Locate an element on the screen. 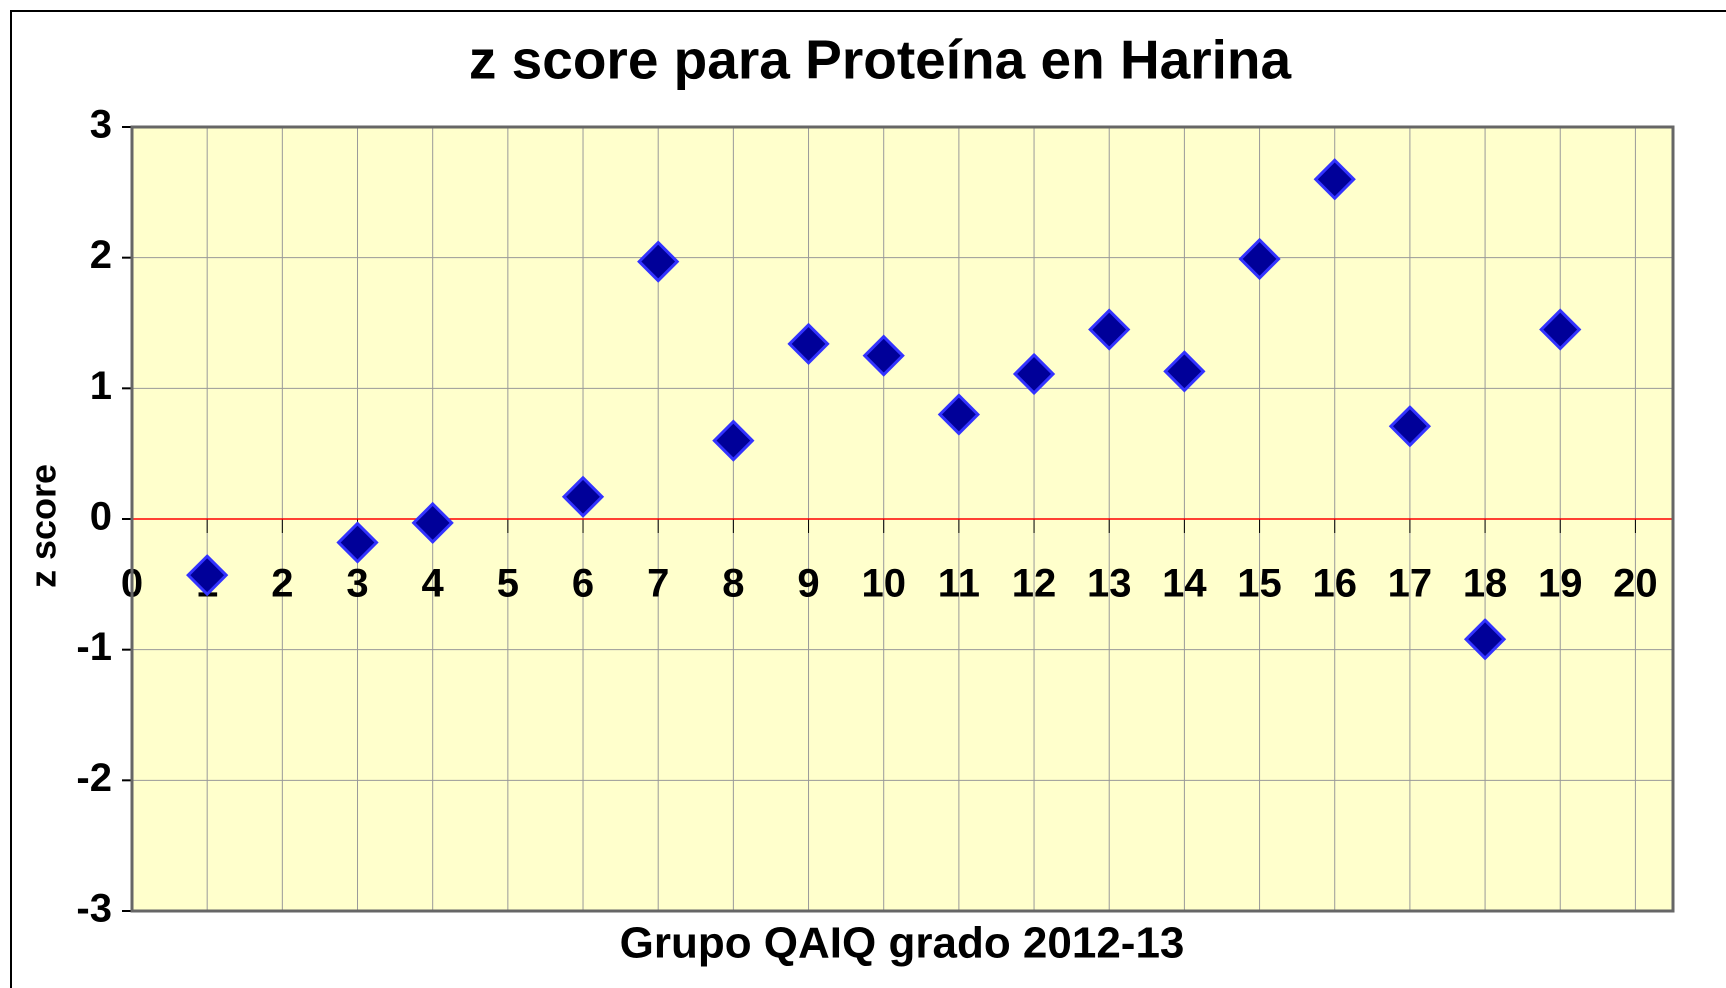 This screenshot has height=988, width=1726. x-tick-label: 6 is located at coordinates (583, 584).